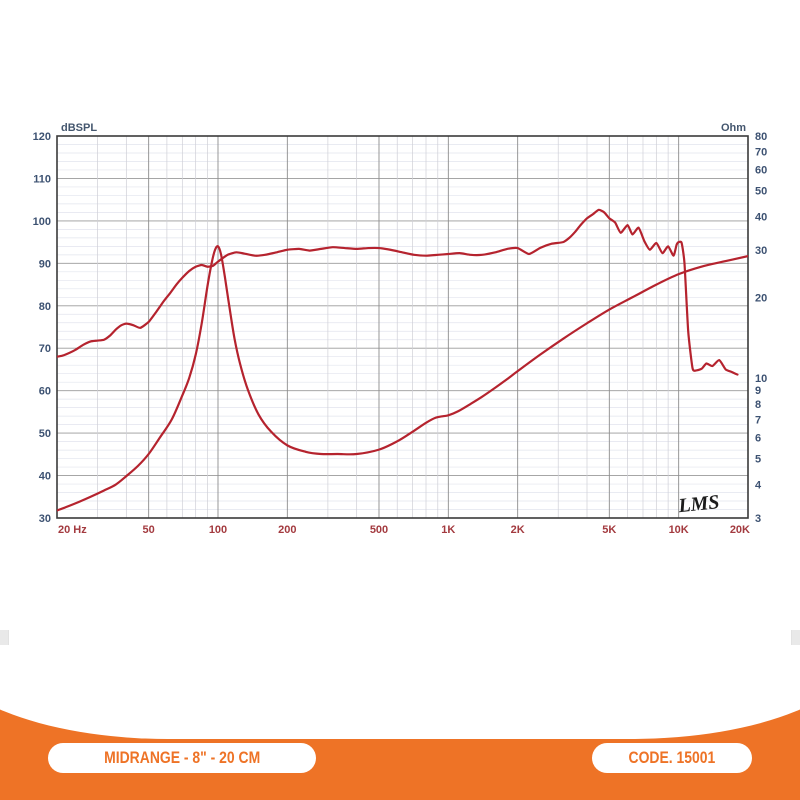 The width and height of the screenshot is (800, 800). I want to click on y2-axis-tick-label: 3, so click(758, 519).